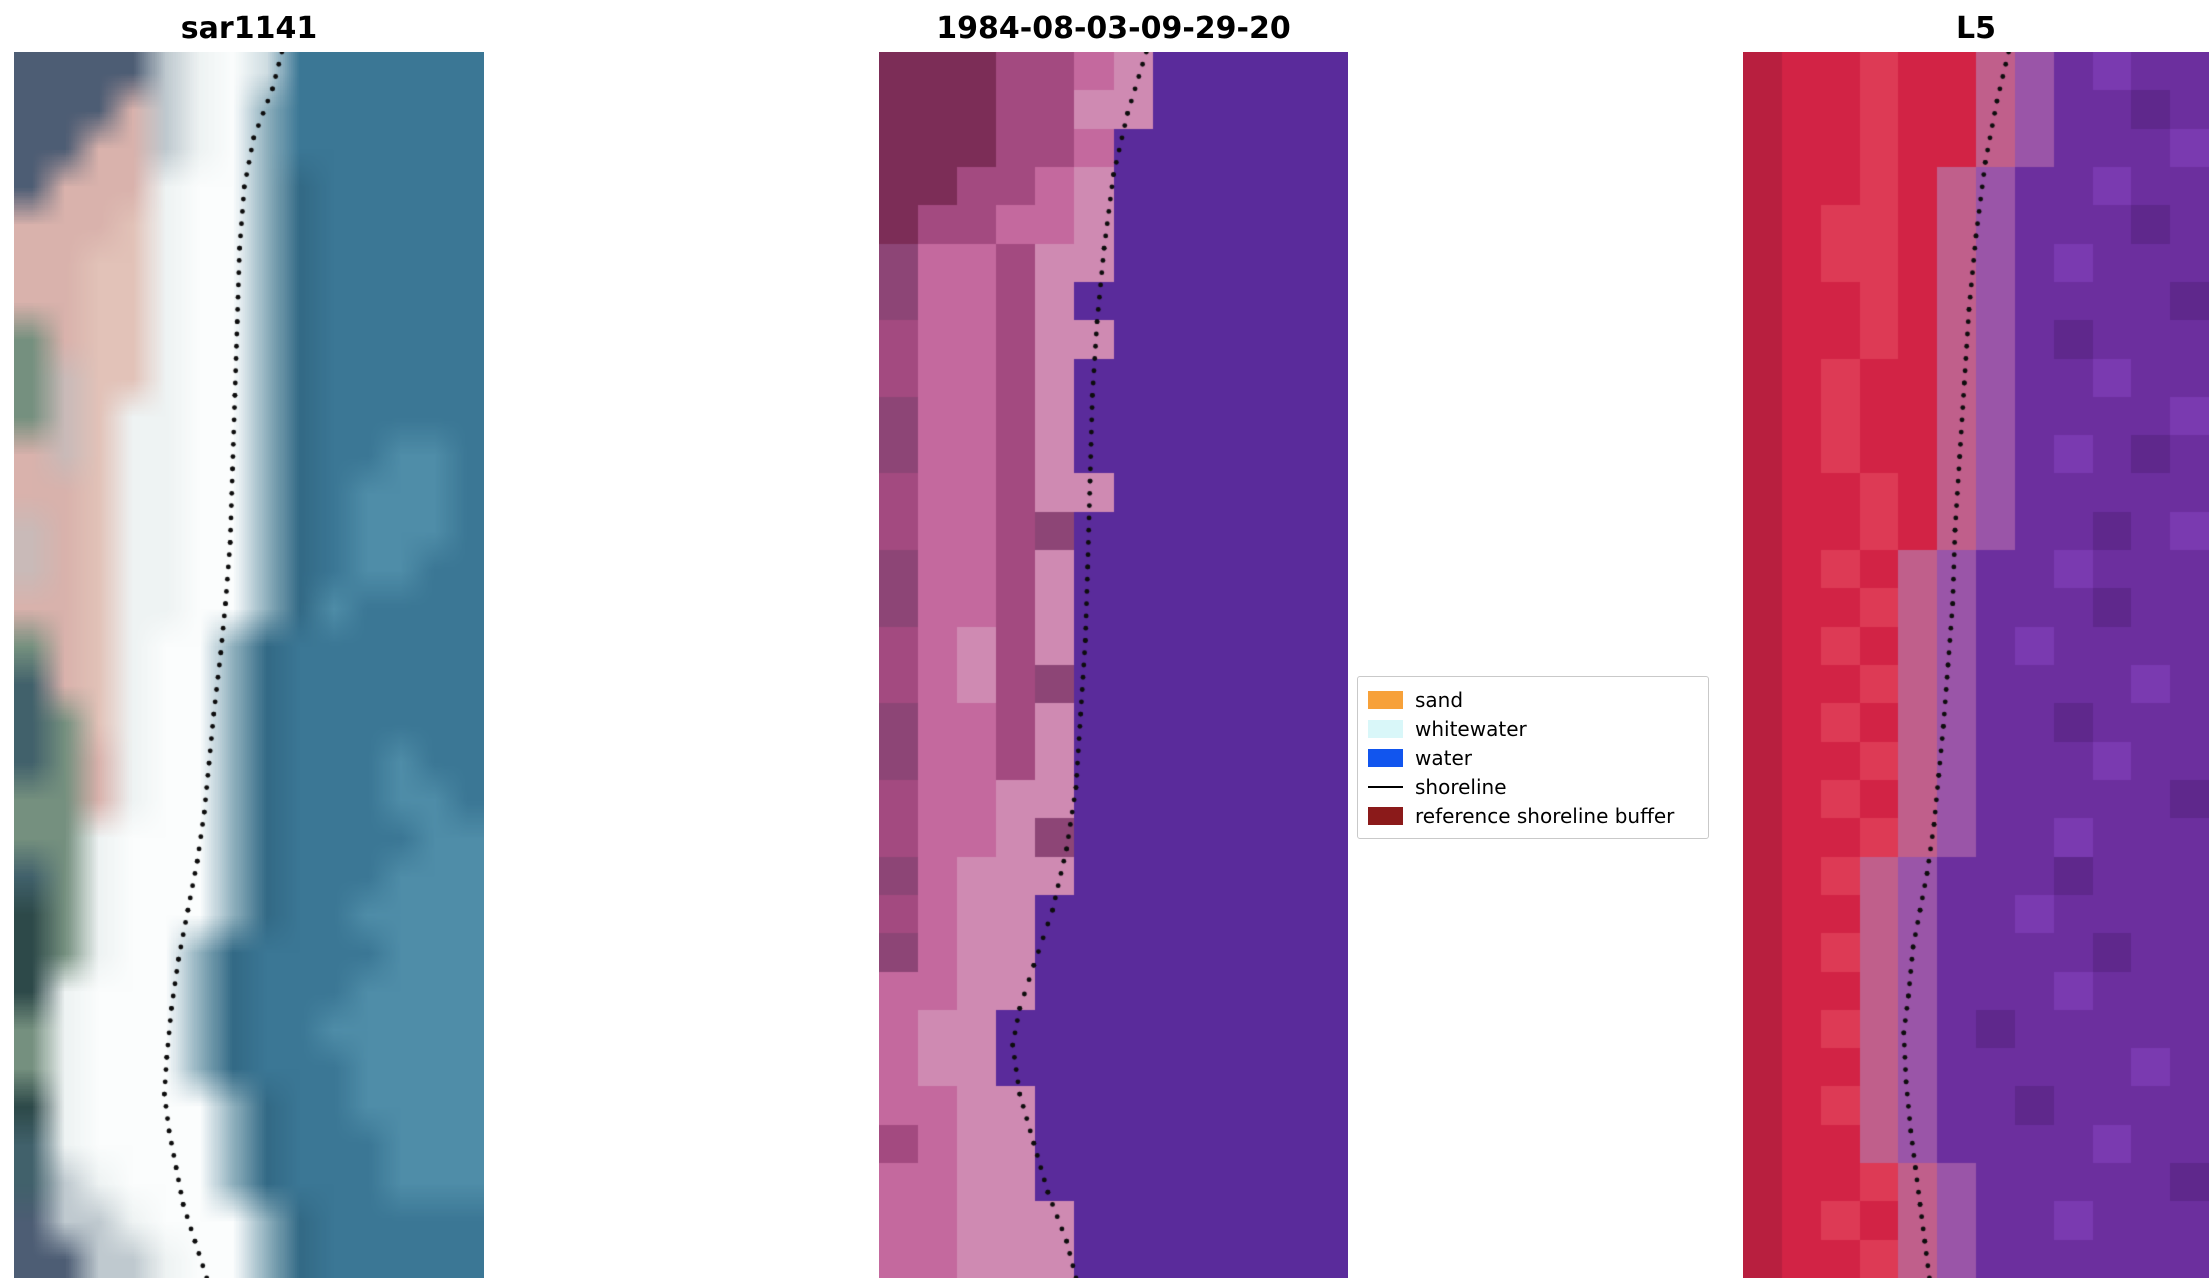 The width and height of the screenshot is (2209, 1283). What do you see at coordinates (1443, 757) in the screenshot?
I see `legend-label: water` at bounding box center [1443, 757].